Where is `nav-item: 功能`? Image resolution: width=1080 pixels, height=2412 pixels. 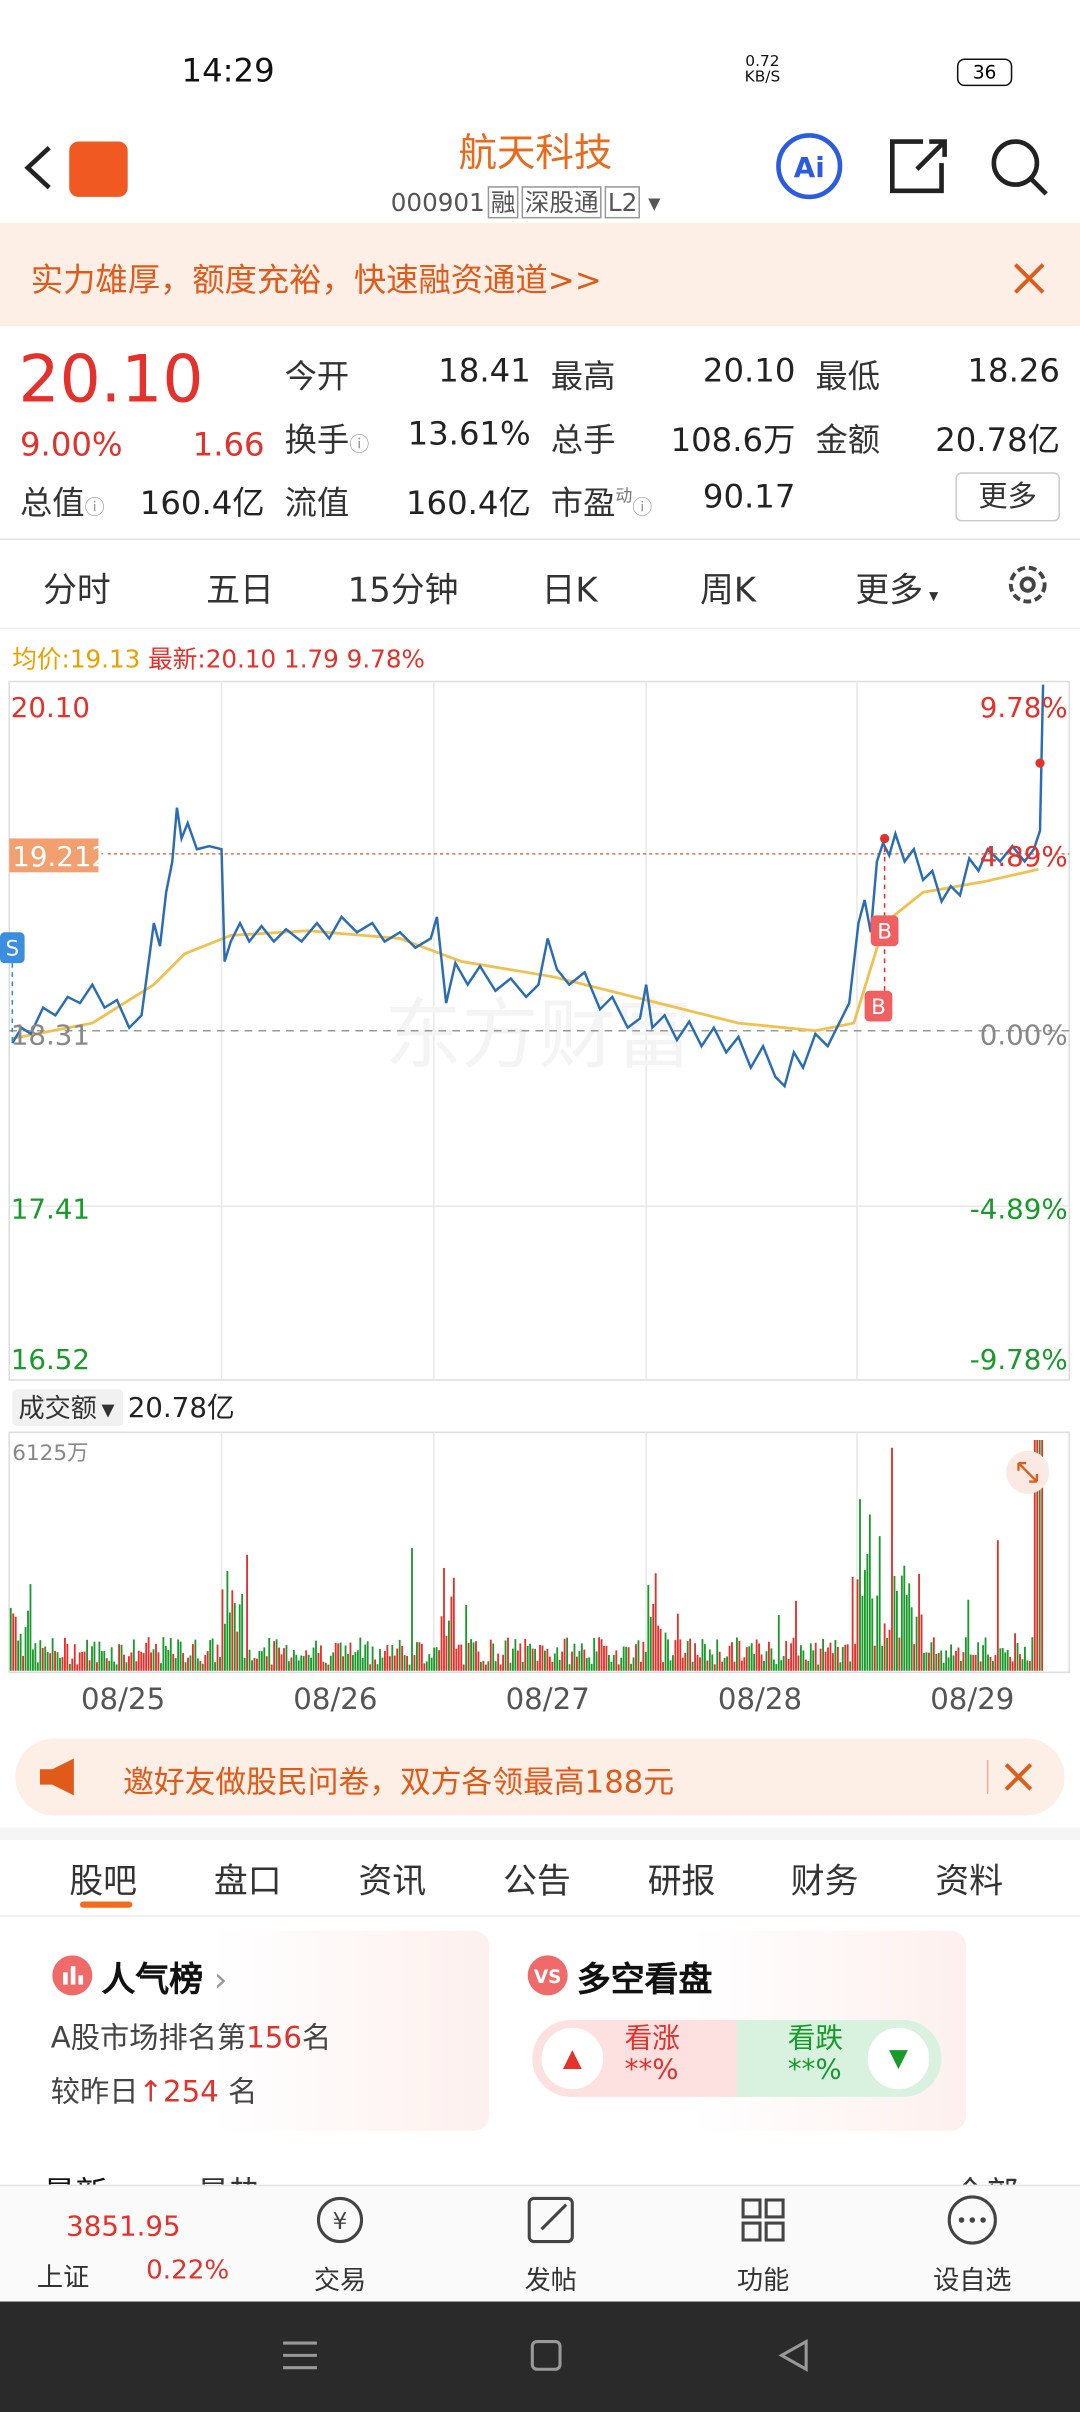 nav-item: 功能 is located at coordinates (763, 2281).